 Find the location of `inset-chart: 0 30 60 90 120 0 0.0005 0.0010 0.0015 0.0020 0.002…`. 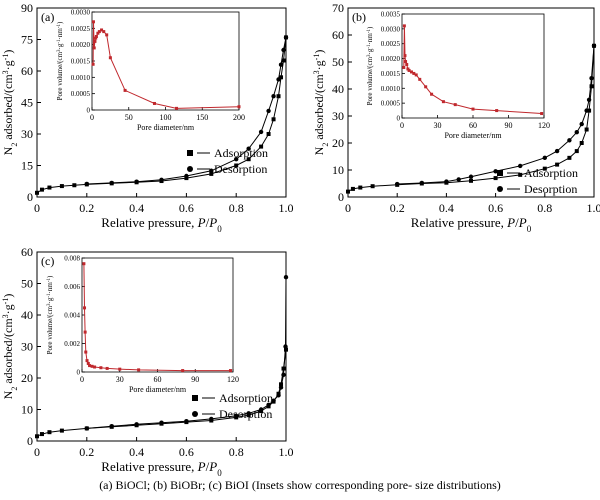

inset-chart: 0 30 60 90 120 0 0.0005 0.0010 0.0015 0.0020 0.002… is located at coordinates (458, 76).